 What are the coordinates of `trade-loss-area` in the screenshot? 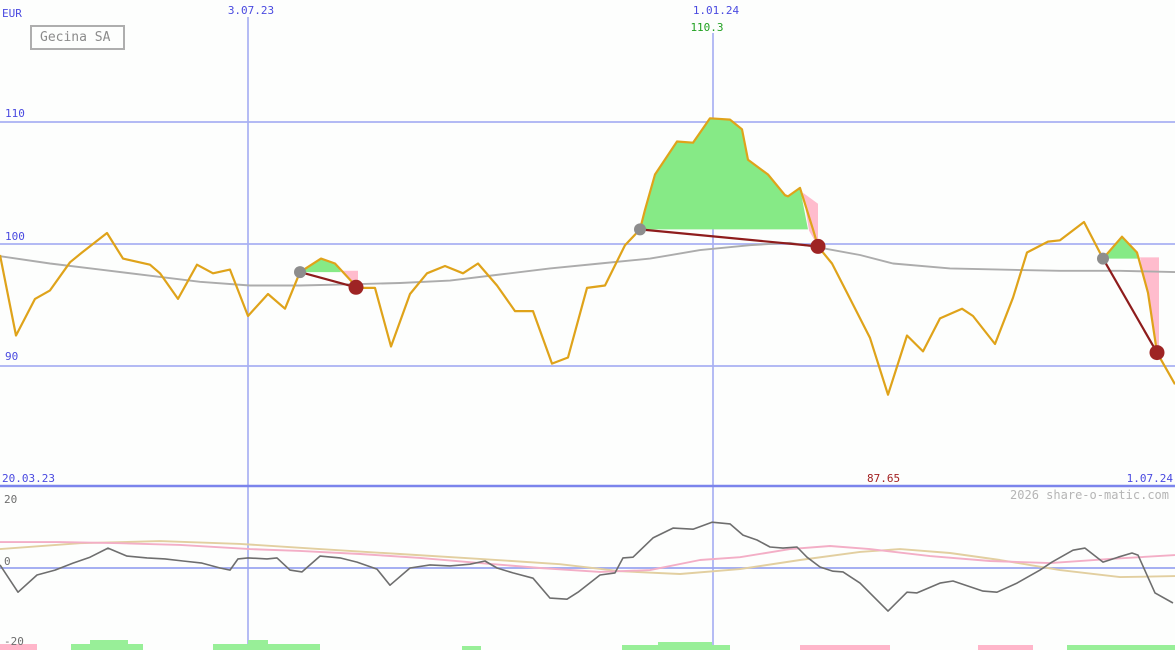 It's located at (349, 280).